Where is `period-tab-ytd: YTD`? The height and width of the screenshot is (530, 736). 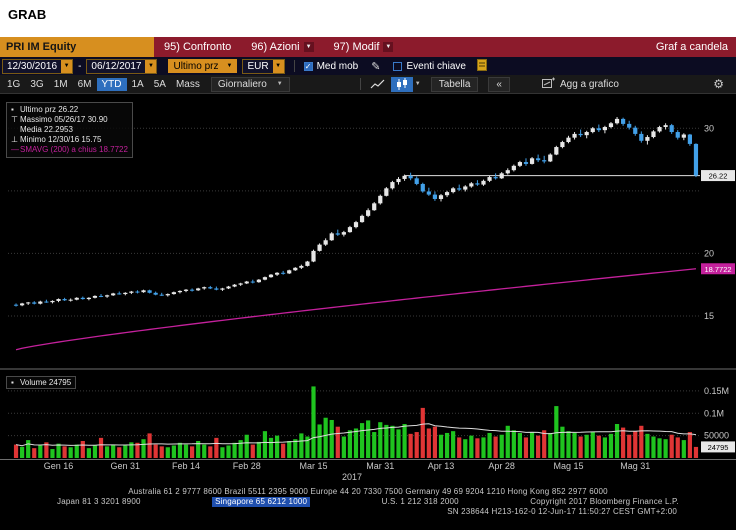 period-tab-ytd: YTD is located at coordinates (111, 84).